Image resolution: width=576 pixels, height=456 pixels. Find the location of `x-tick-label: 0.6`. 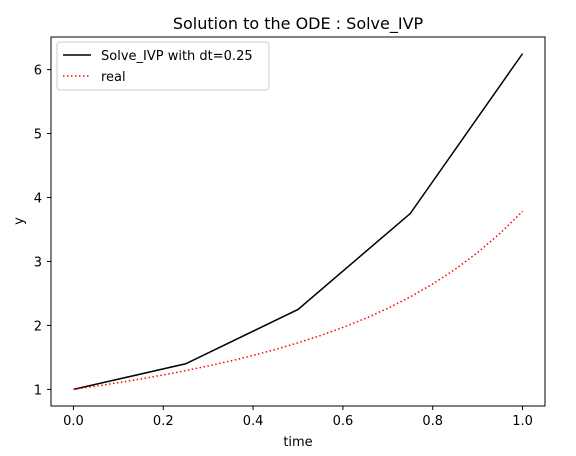

x-tick-label: 0.6 is located at coordinates (343, 421).